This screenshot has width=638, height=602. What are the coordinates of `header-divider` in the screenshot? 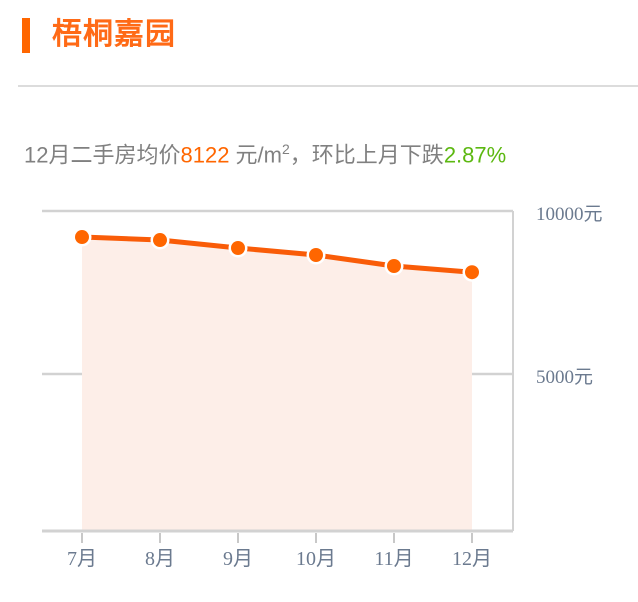 It's located at (328, 86).